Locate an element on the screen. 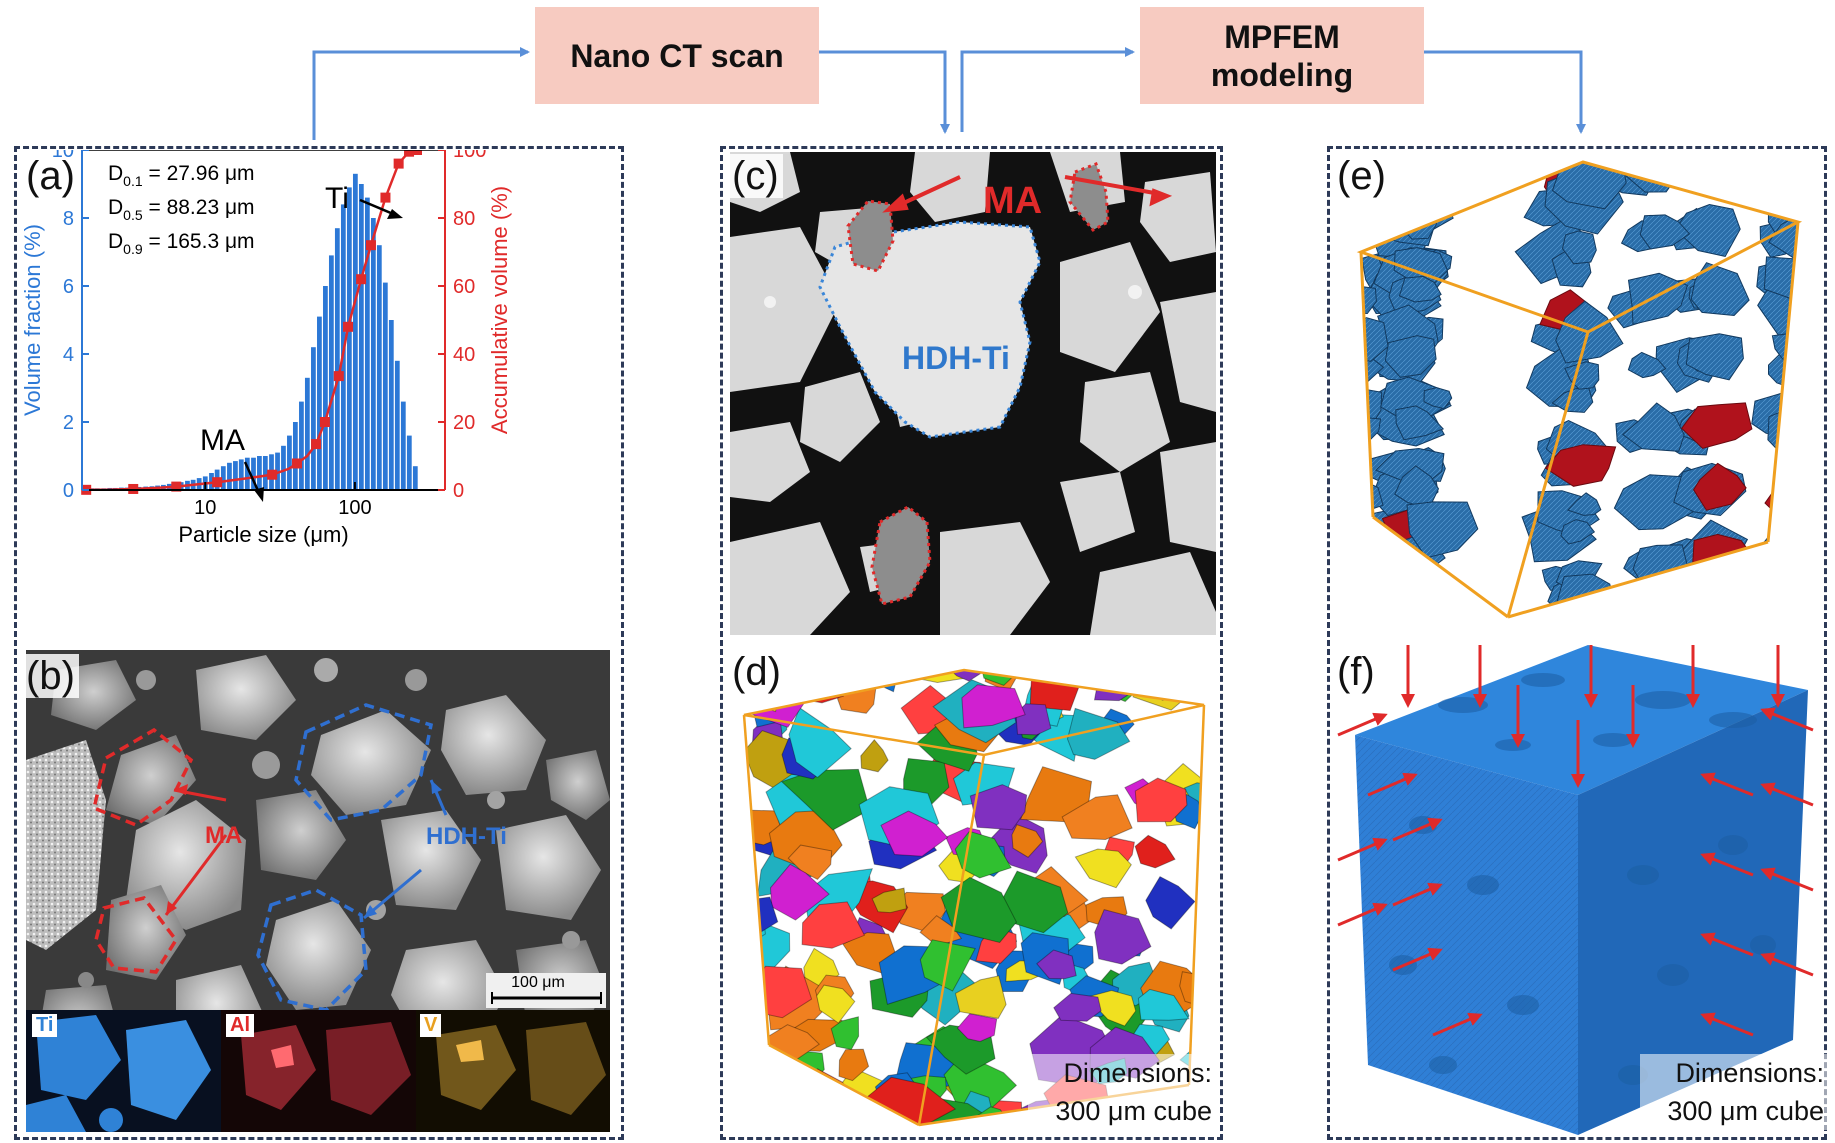 Image resolution: width=1835 pixels, height=1143 pixels. panel-label-c: (c) is located at coordinates (755, 176).